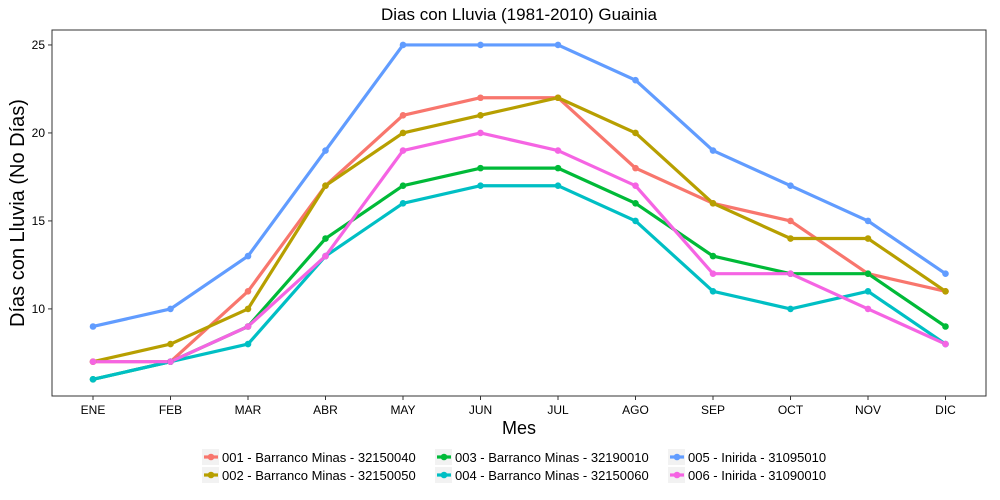  Describe the element at coordinates (18, 213) in the screenshot. I see `y-axis-title: Días con Lluvia (No Días)` at that location.